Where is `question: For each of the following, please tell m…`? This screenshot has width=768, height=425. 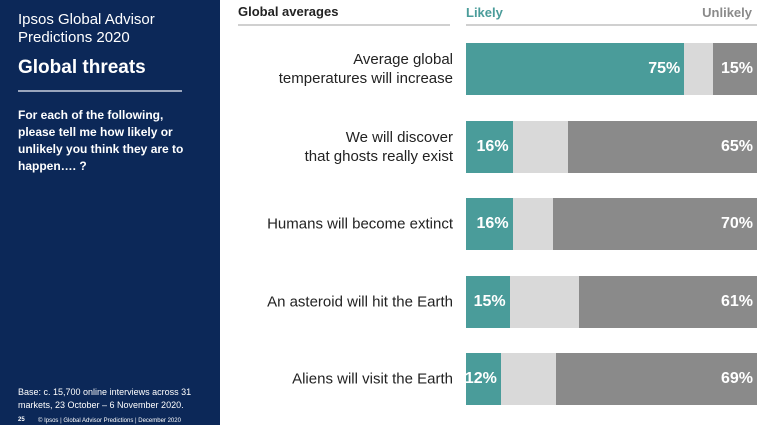 question: For each of the following, please tell m… is located at coordinates (101, 140).